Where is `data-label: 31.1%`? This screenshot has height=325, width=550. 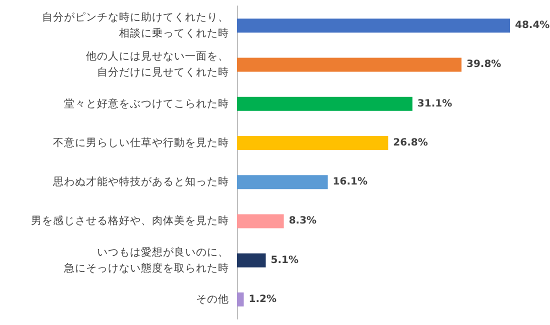
data-label: 31.1% is located at coordinates (434, 104).